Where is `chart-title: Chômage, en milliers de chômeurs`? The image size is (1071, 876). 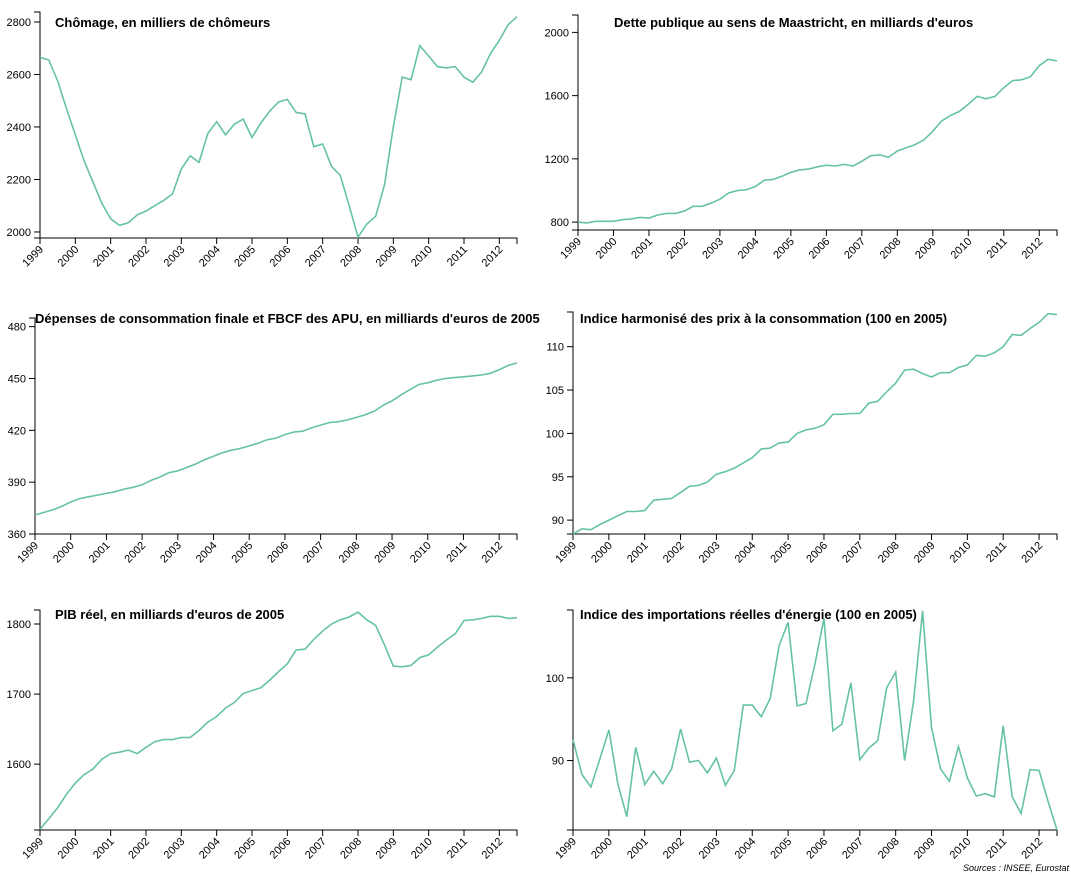 chart-title: Chômage, en milliers de chômeurs is located at coordinates (162, 22).